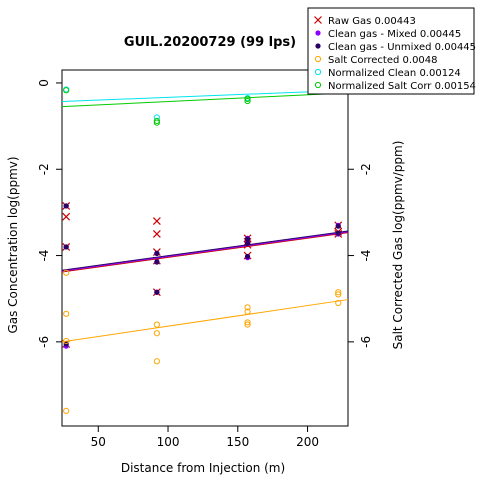 The image size is (480, 480). Describe the element at coordinates (168, 442) in the screenshot. I see `x-tick-label: 100` at that location.